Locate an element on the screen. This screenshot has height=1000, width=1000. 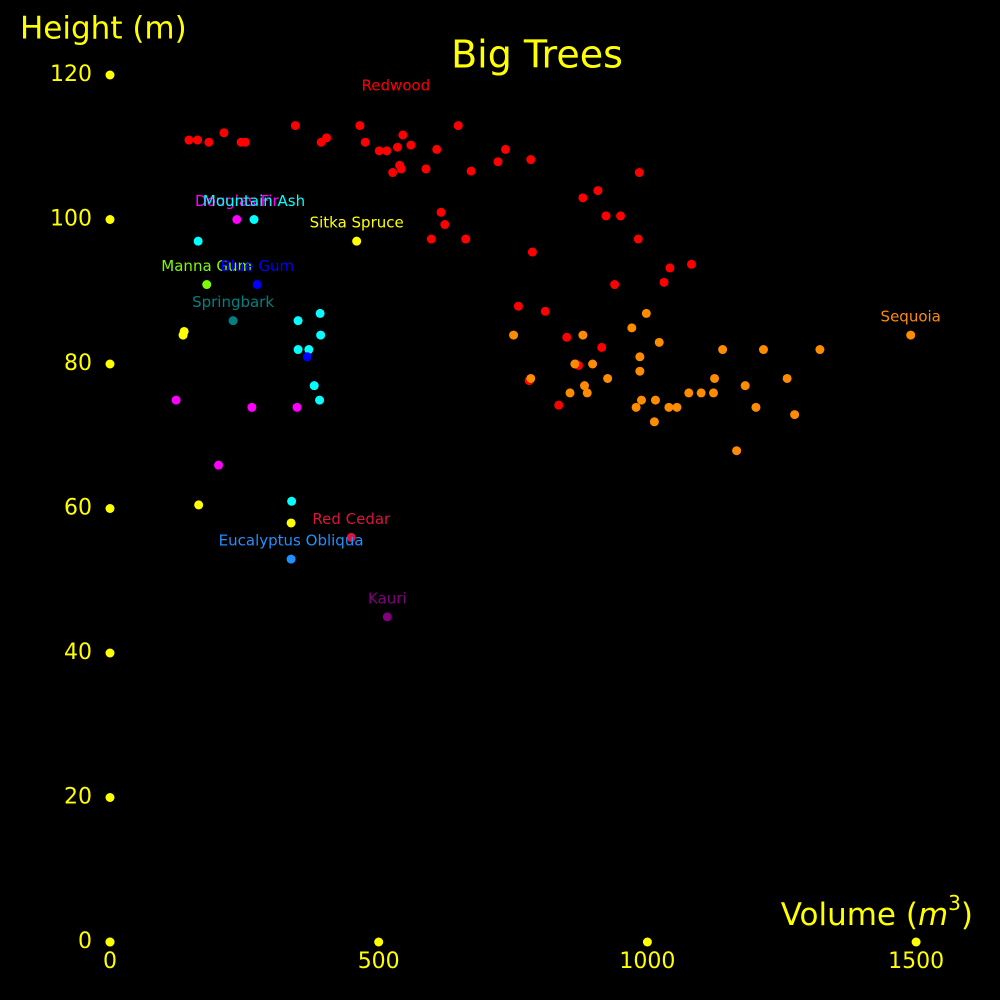
x-axis-label: Volume (m3) is located at coordinates (877, 912).